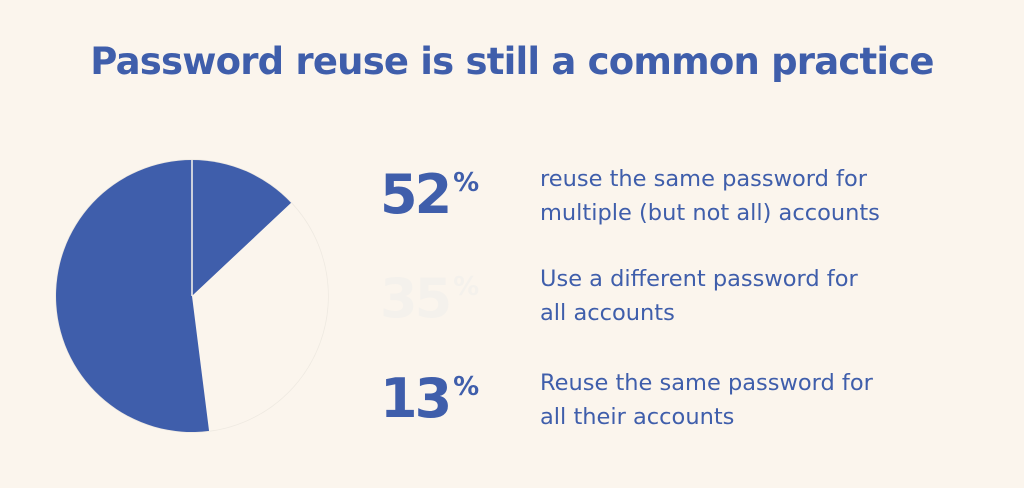 The height and width of the screenshot is (488, 1024). Describe the element at coordinates (416, 298) in the screenshot. I see `stat-number: 35` at that location.